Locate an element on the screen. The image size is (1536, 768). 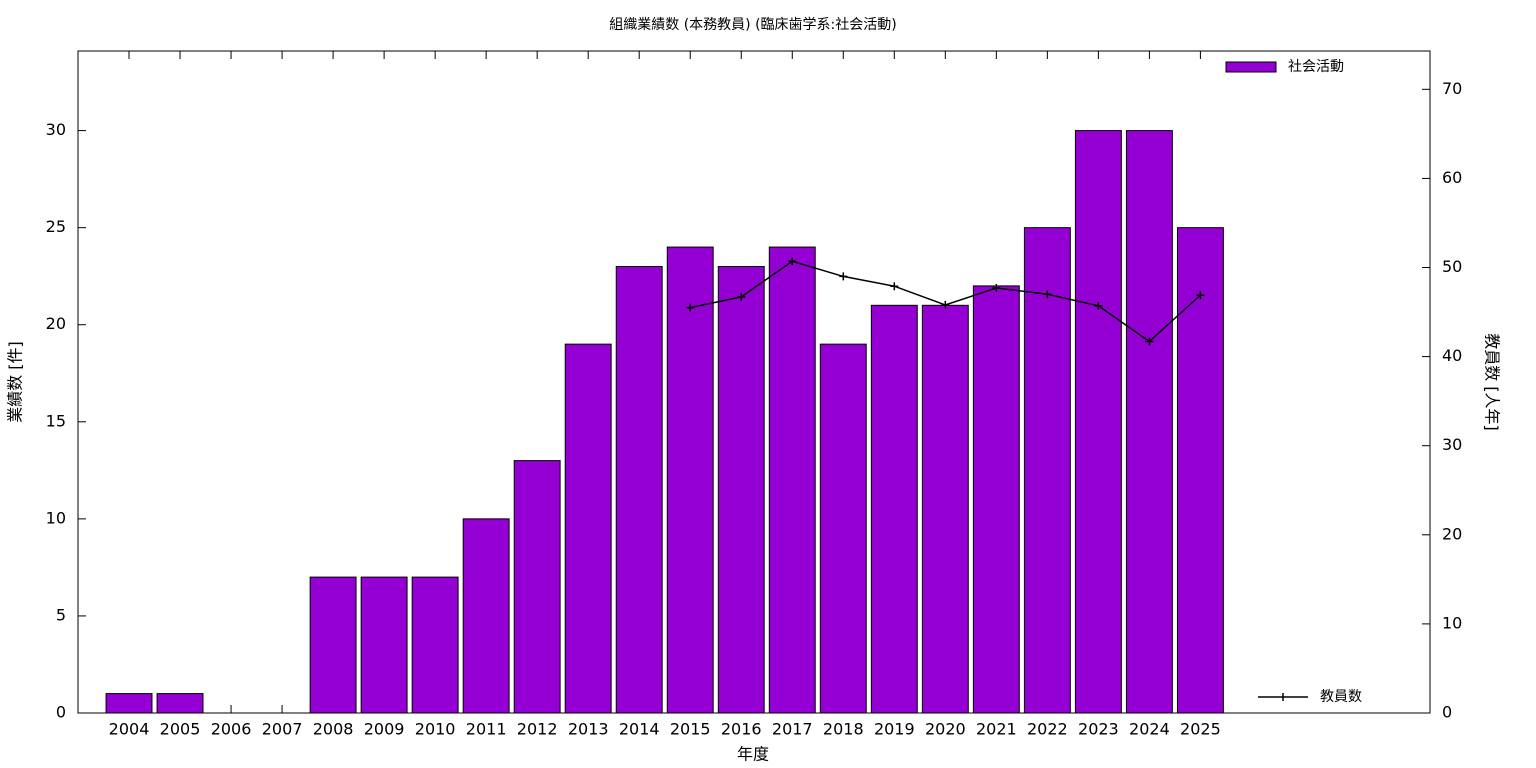
x-tick-label: 2016 is located at coordinates (741, 729).